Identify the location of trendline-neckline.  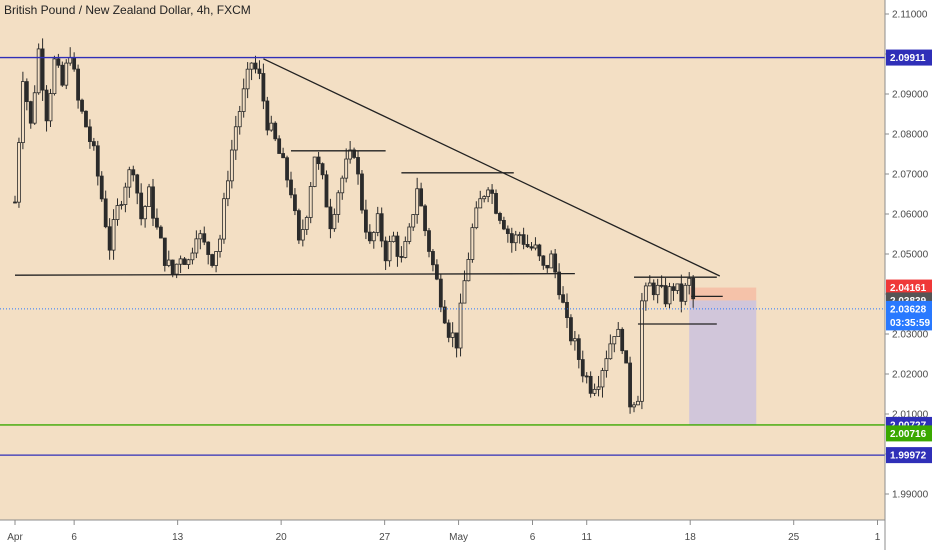
(294, 274).